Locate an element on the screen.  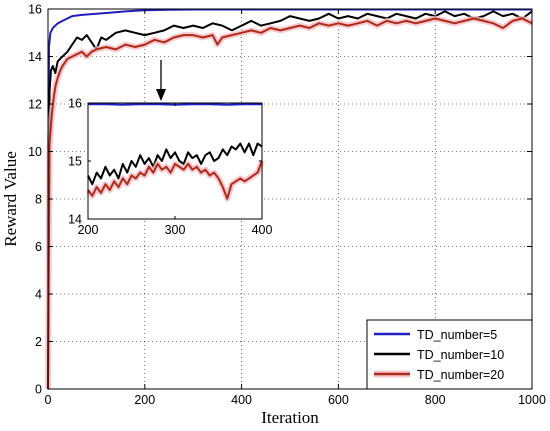
inset-zoom-panel: 200 300 400 14 15 16 is located at coordinates (170, 167).